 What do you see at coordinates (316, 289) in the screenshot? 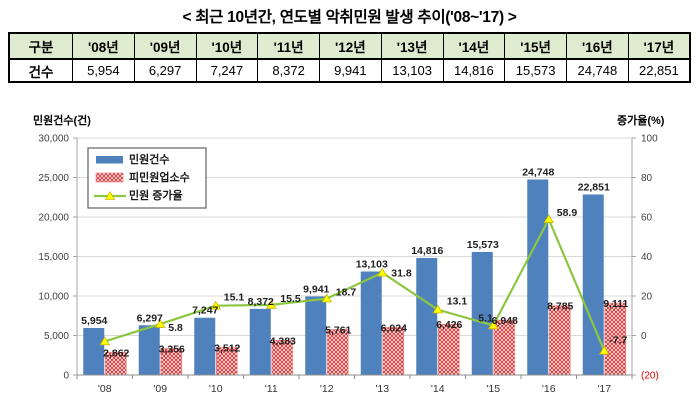
I see `bar-complaints-label: 9,941` at bounding box center [316, 289].